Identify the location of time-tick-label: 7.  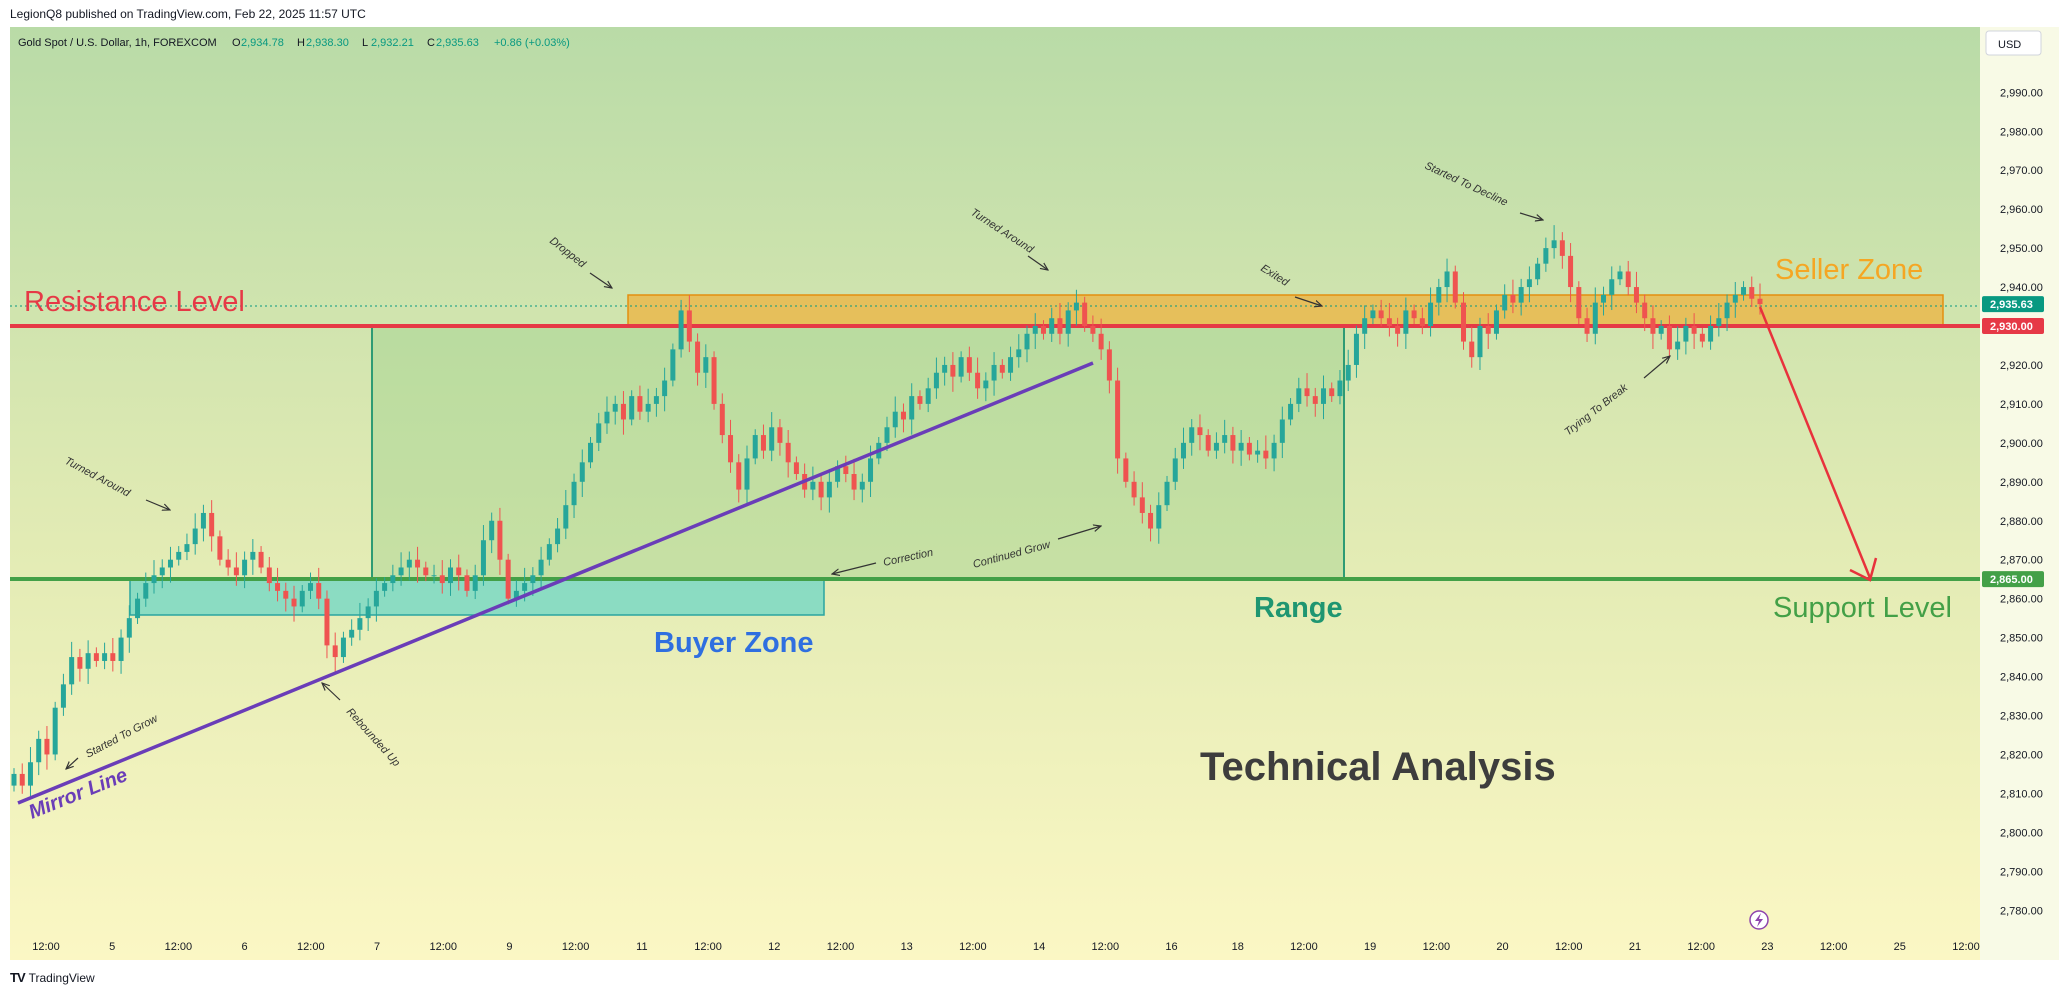
(377, 947).